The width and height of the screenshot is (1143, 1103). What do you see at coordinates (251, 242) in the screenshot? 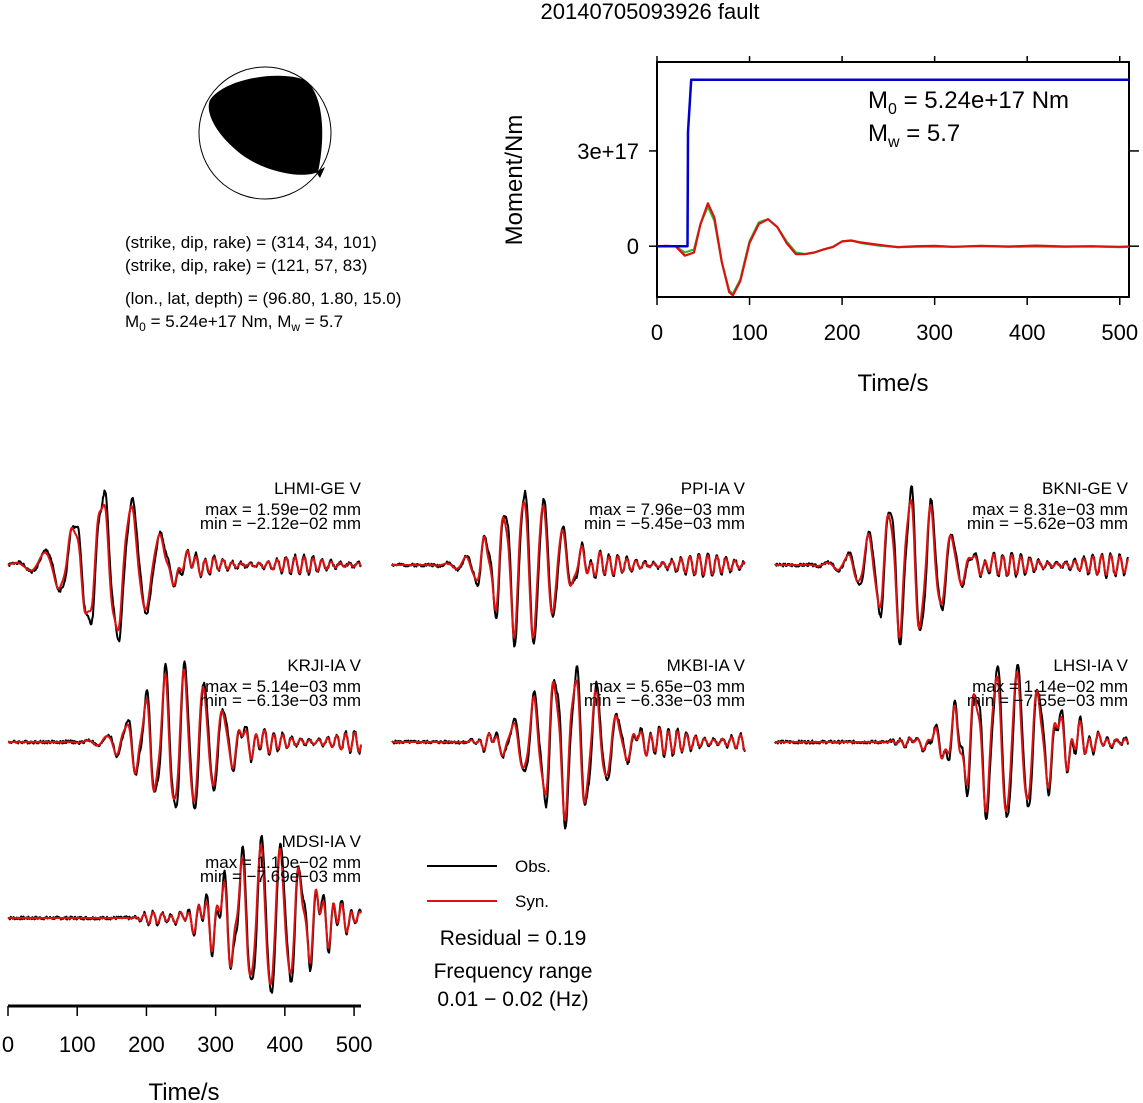
I see `nodal-plane-1: (strike, dip, rake) = (314, 34, 101)` at bounding box center [251, 242].